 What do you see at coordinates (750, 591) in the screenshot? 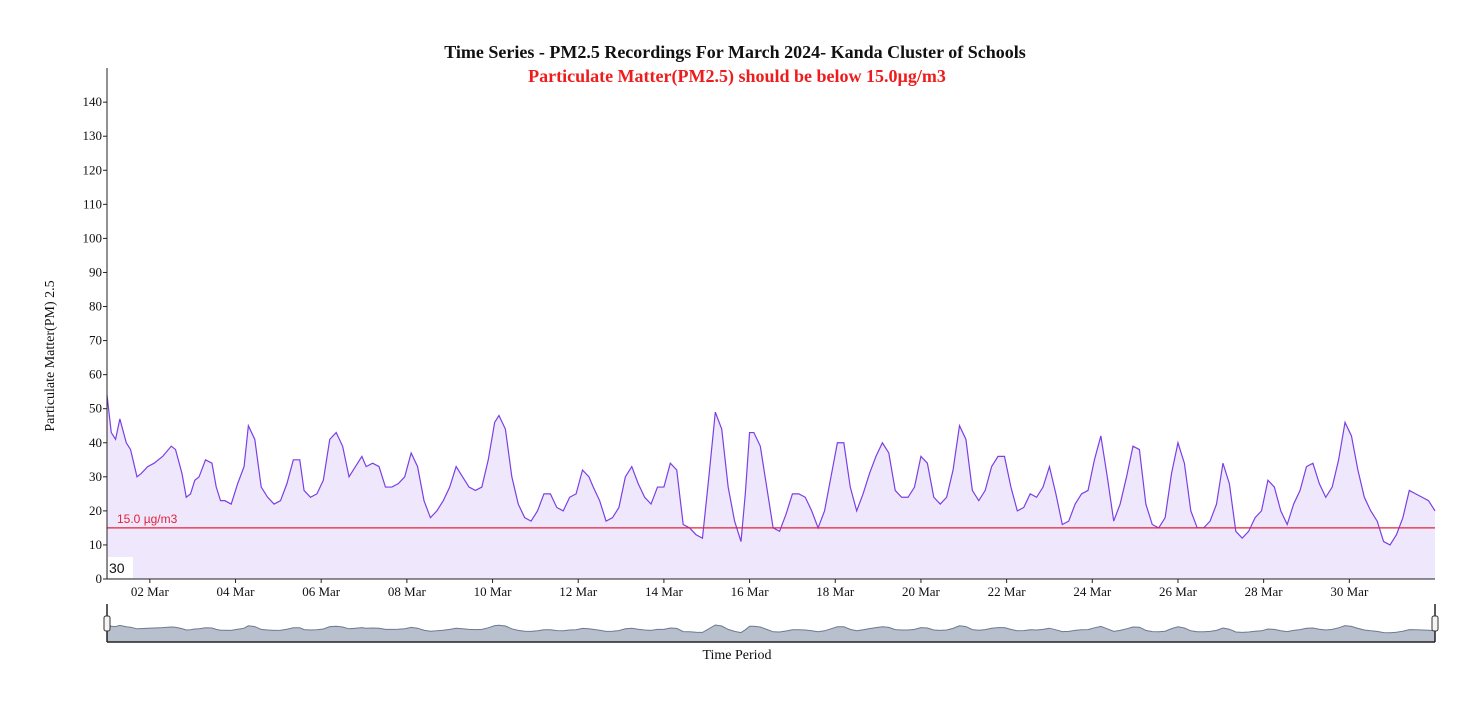
I see `x-tick-label: 16 Mar` at bounding box center [750, 591].